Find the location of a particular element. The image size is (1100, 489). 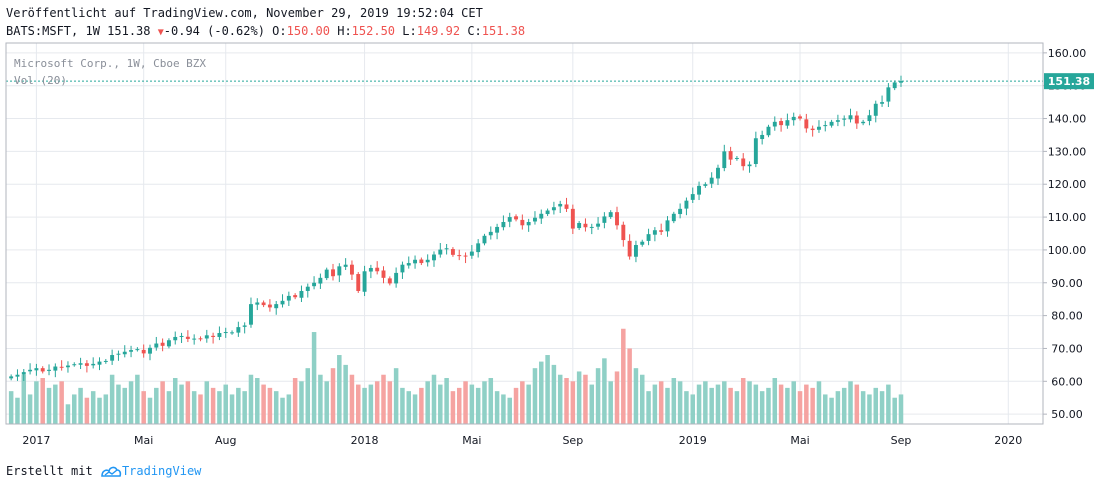

low-value: 149.92 is located at coordinates (438, 31).